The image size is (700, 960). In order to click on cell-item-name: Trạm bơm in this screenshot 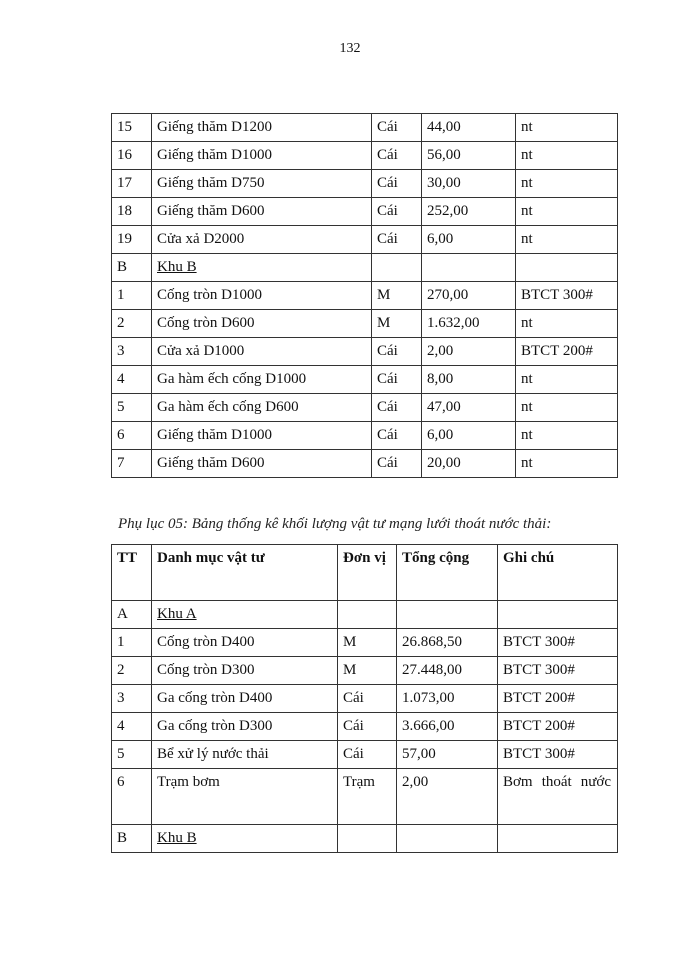, I will do `click(244, 796)`.